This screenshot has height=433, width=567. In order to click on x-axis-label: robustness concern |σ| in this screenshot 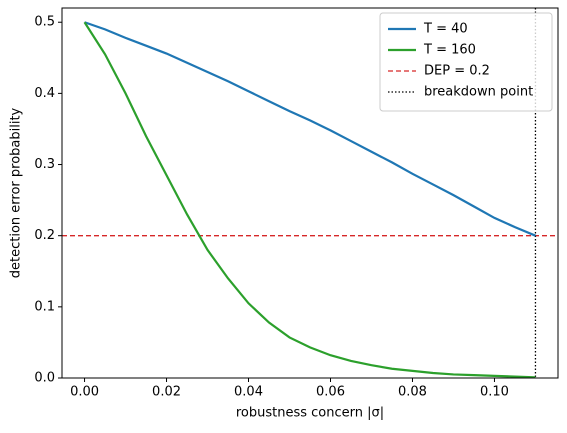, I will do `click(310, 413)`.